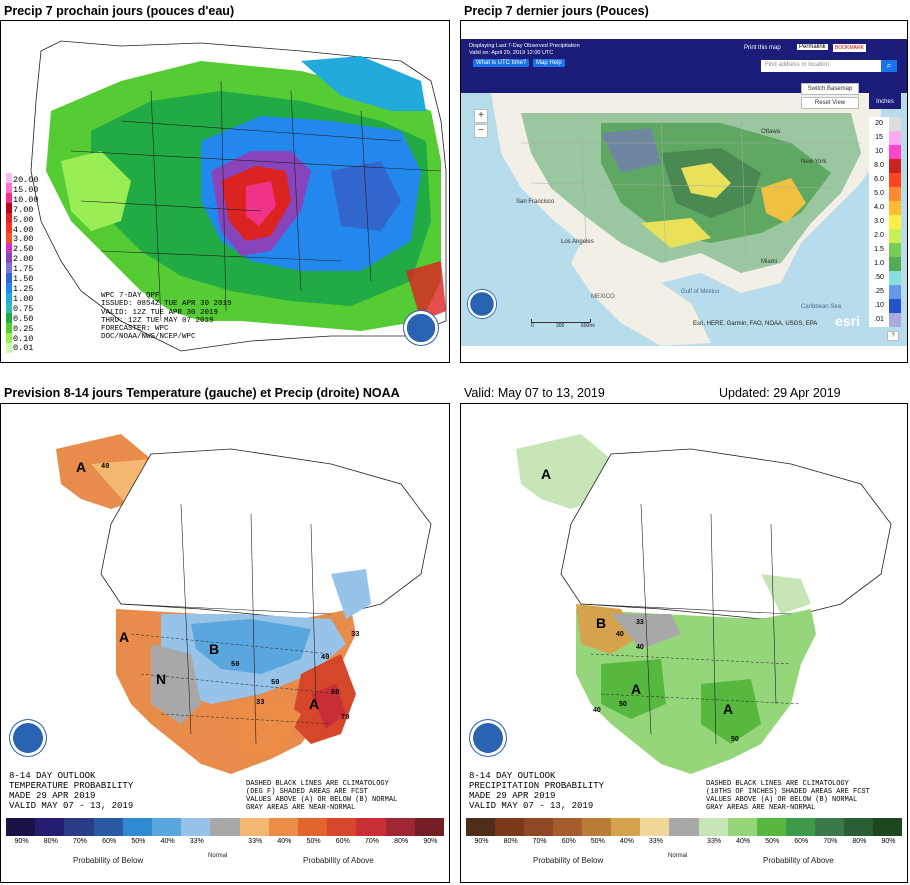  I want to click on info-line: VALID: 12Z TUE APR 30 2019, so click(160, 312).